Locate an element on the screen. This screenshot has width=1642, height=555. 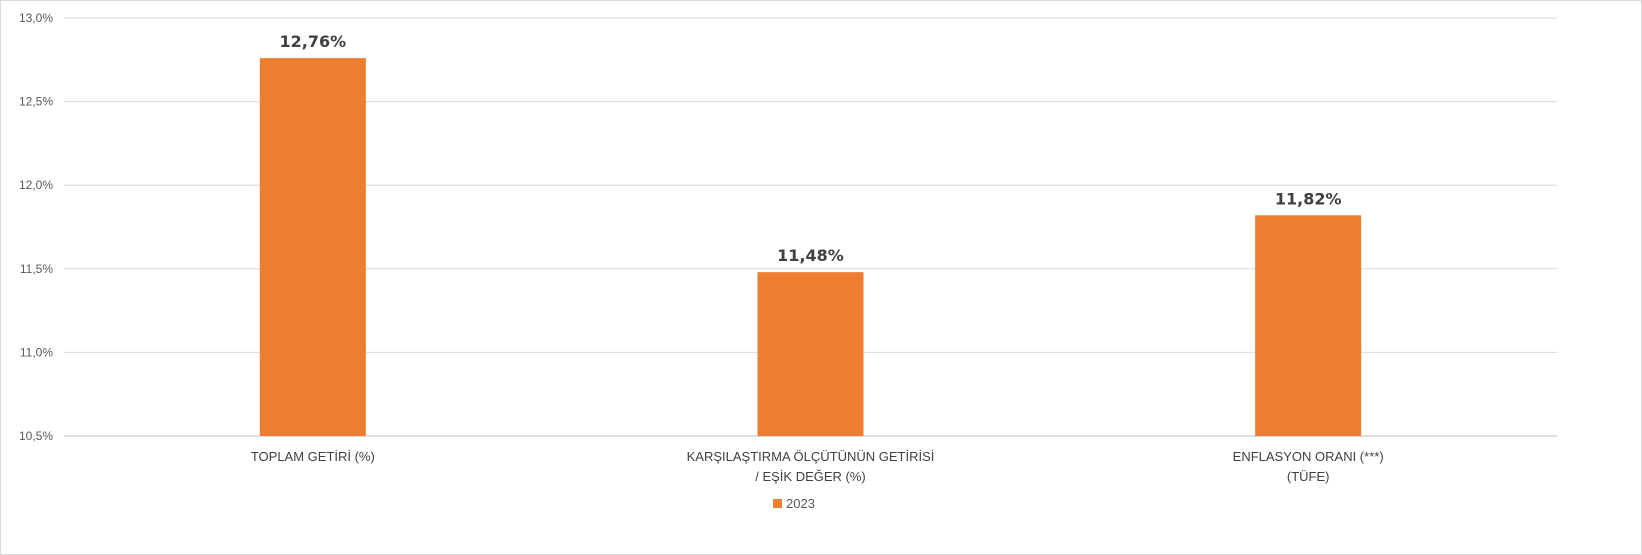
category-label: ENFLASYON ORANI (***) is located at coordinates (1308, 456).